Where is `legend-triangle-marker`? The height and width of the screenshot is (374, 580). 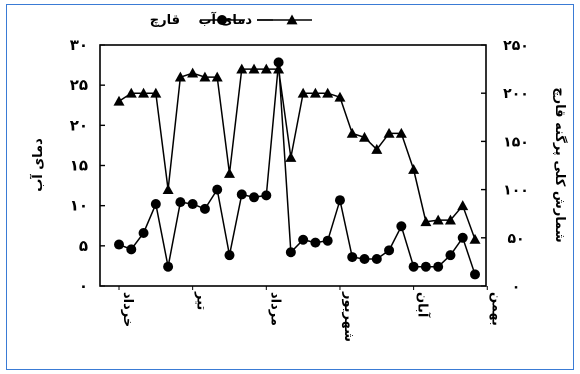 legend-triangle-marker is located at coordinates (292, 19).